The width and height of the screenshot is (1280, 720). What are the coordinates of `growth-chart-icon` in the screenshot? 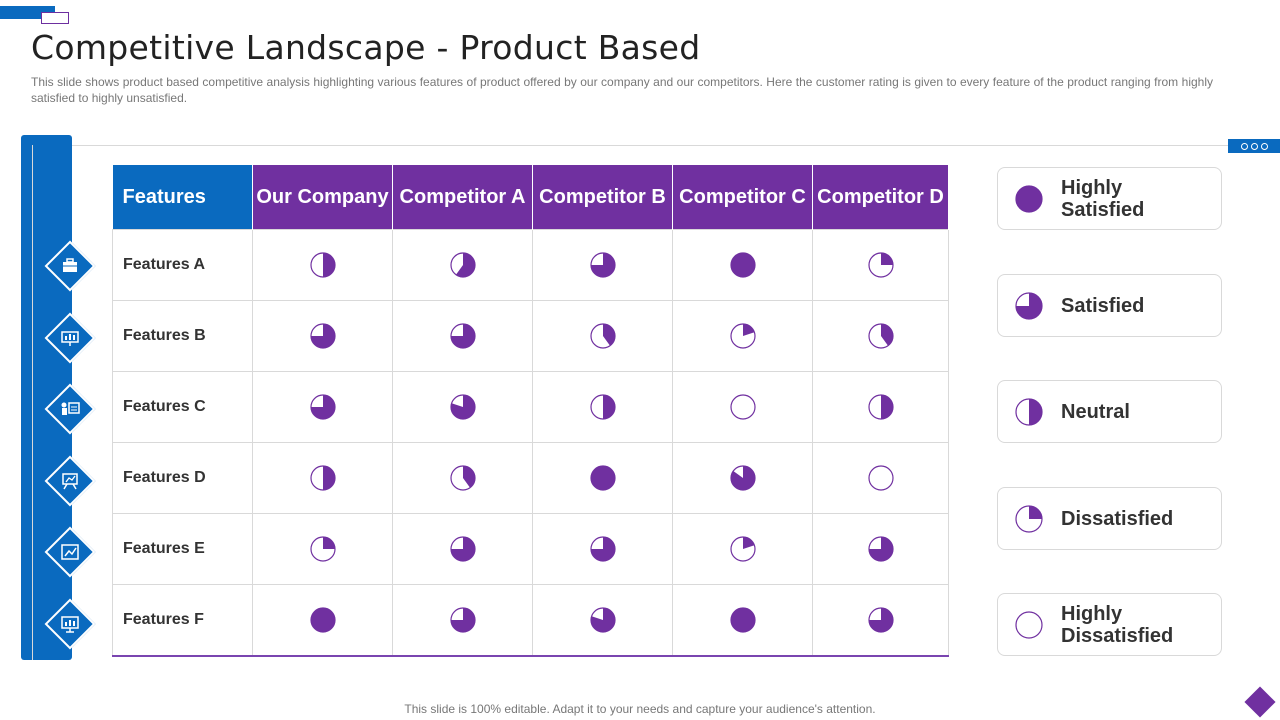 It's located at (70, 552).